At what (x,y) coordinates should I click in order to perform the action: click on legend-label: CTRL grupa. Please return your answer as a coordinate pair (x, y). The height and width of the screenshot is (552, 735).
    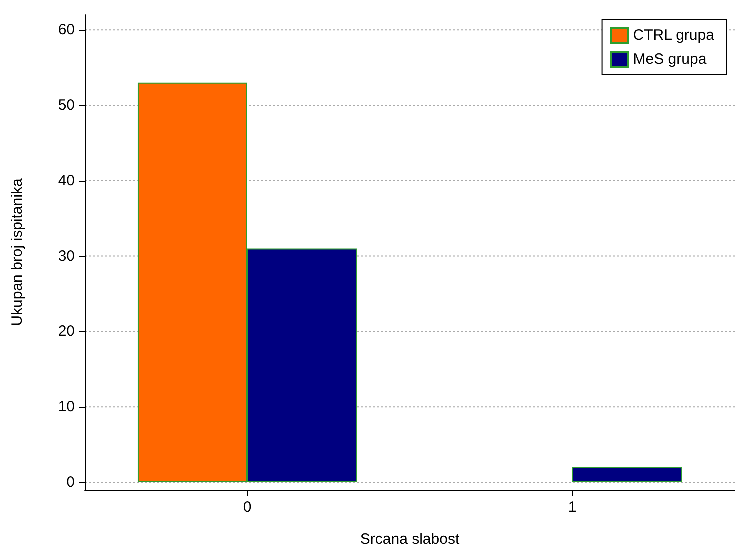
    Looking at the image, I should click on (674, 35).